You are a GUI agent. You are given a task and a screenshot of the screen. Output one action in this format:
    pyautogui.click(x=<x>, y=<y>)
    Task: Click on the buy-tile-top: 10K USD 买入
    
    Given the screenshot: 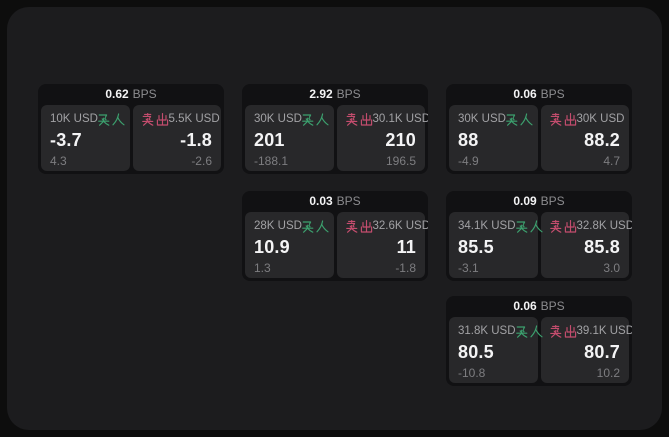 What is the action you would take?
    pyautogui.click(x=87, y=119)
    